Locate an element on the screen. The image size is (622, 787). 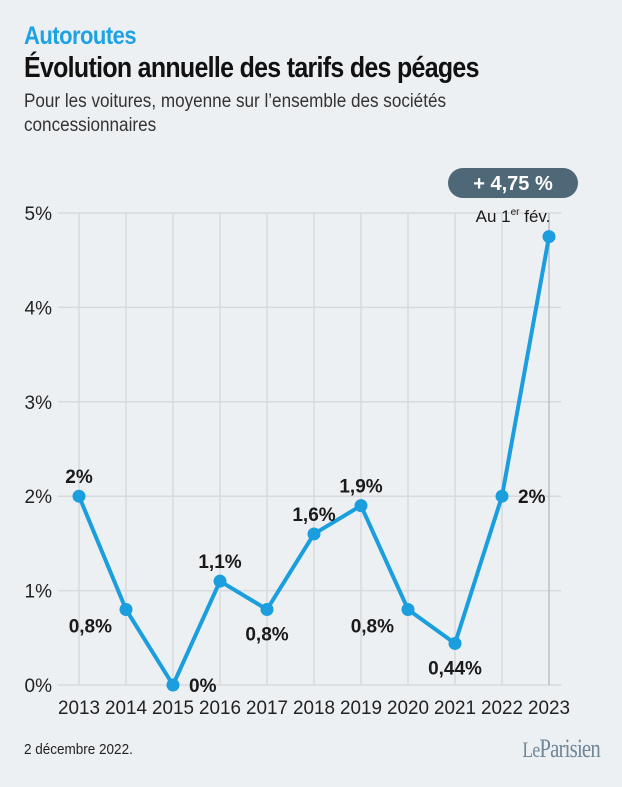
annotation: + 4,75 % Au 1er fév. is located at coordinates (513, 197).